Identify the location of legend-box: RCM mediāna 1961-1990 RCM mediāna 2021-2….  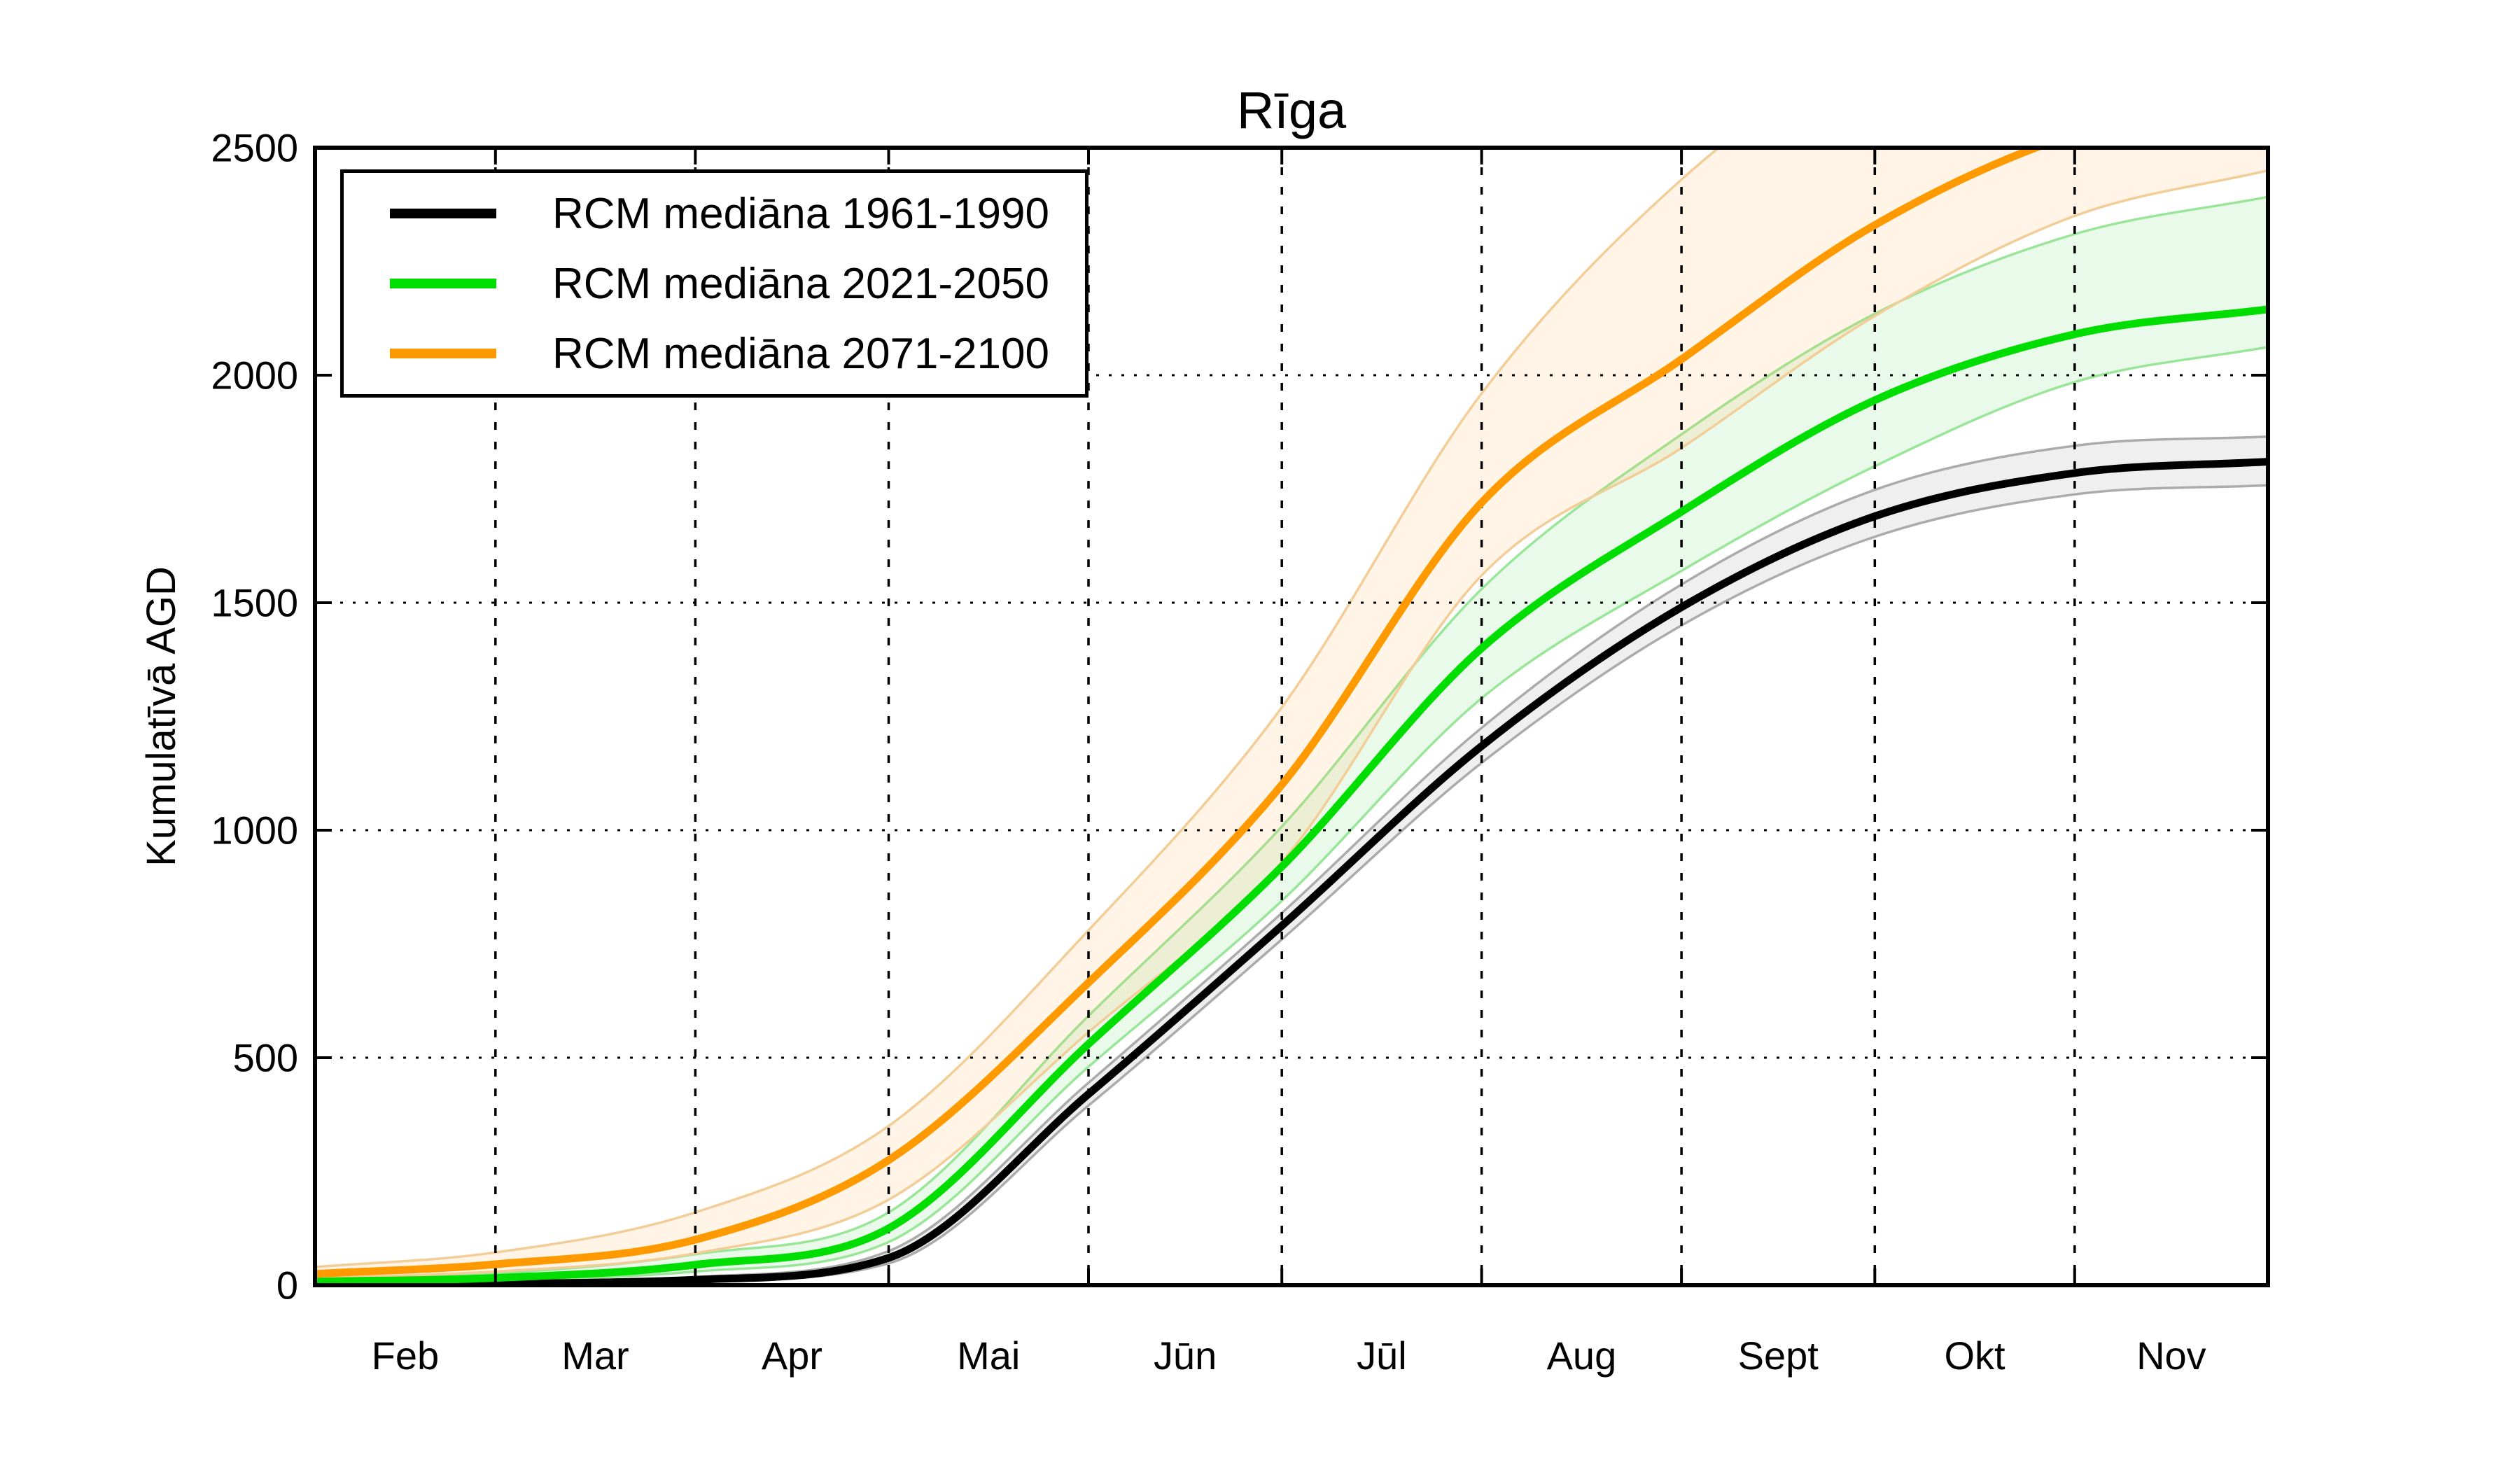
(714, 283).